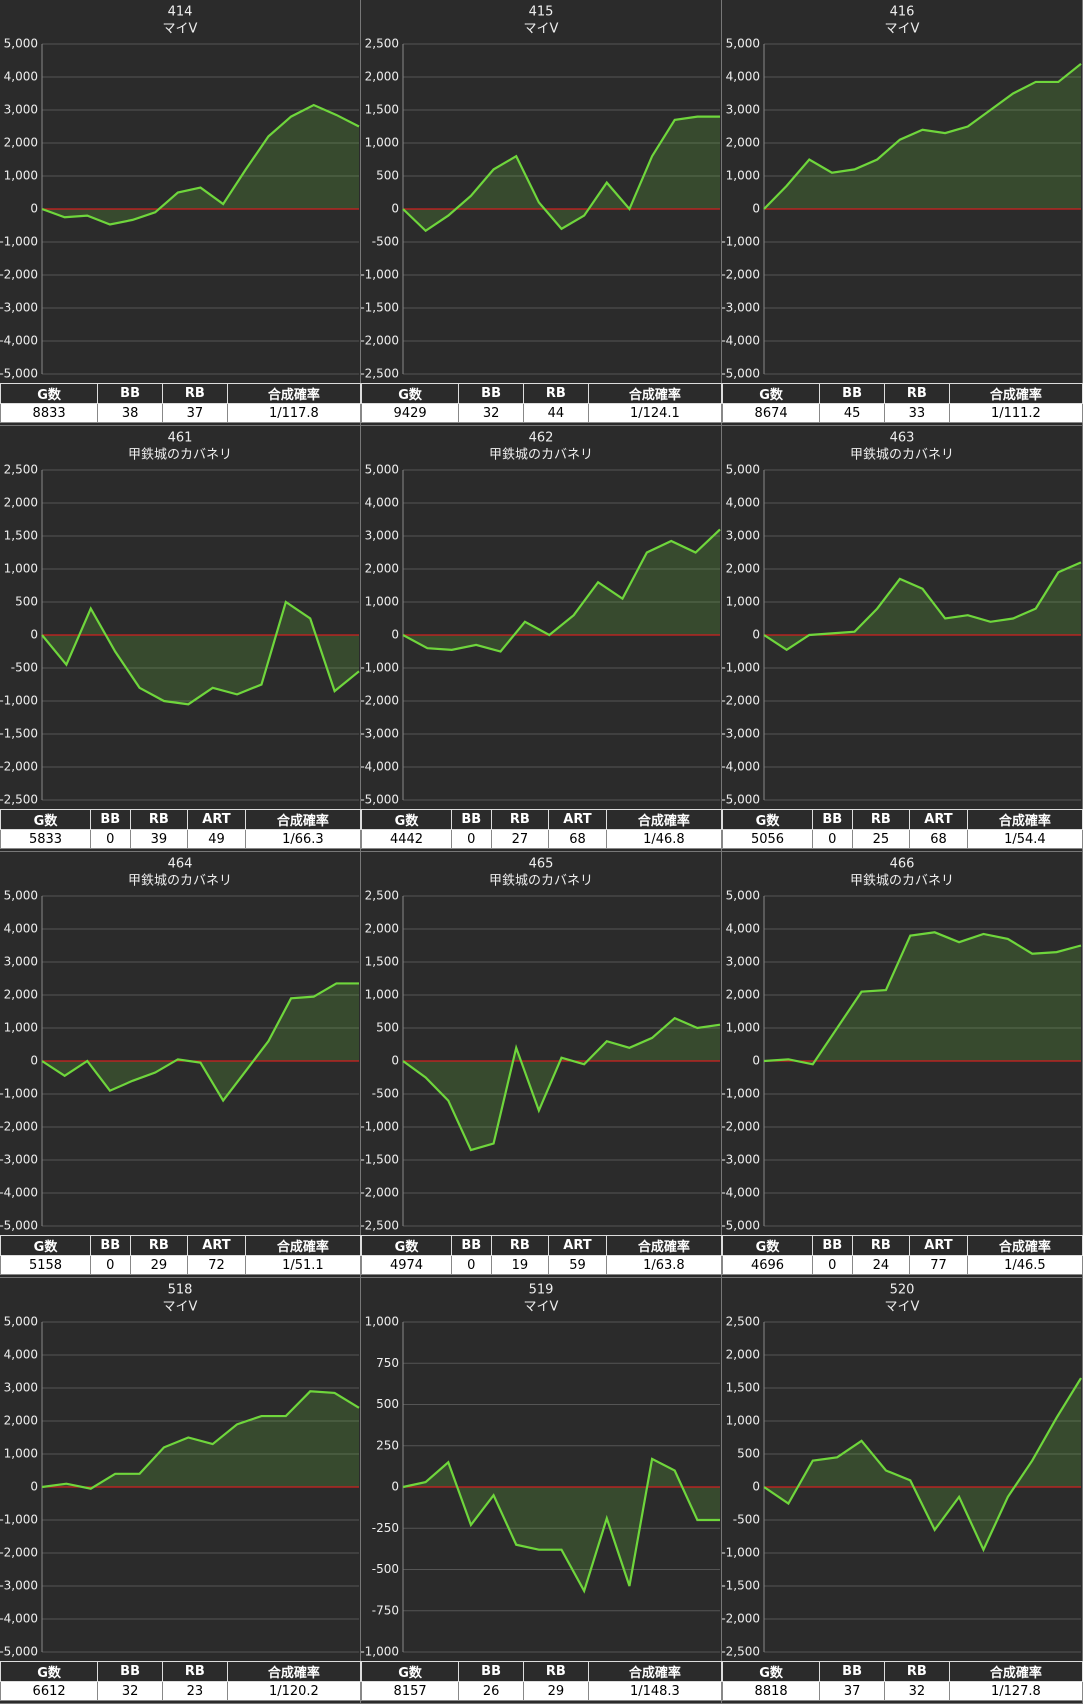 The image size is (1083, 1704). I want to click on y-tick-label: 3,000, so click(743, 110).